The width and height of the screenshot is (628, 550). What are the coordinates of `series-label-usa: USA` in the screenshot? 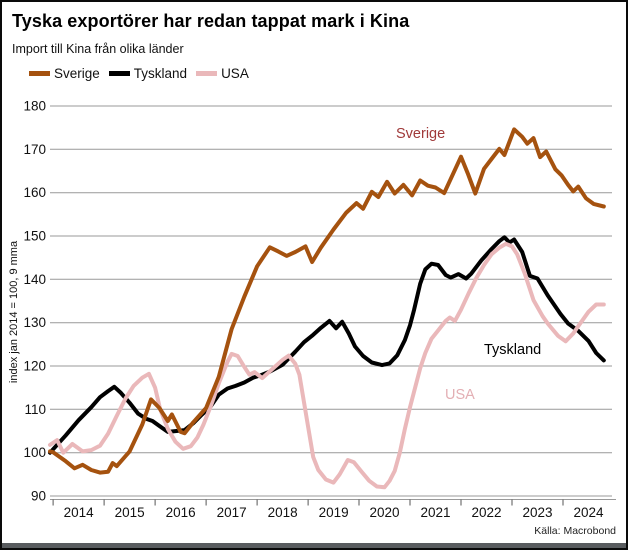 It's located at (460, 395).